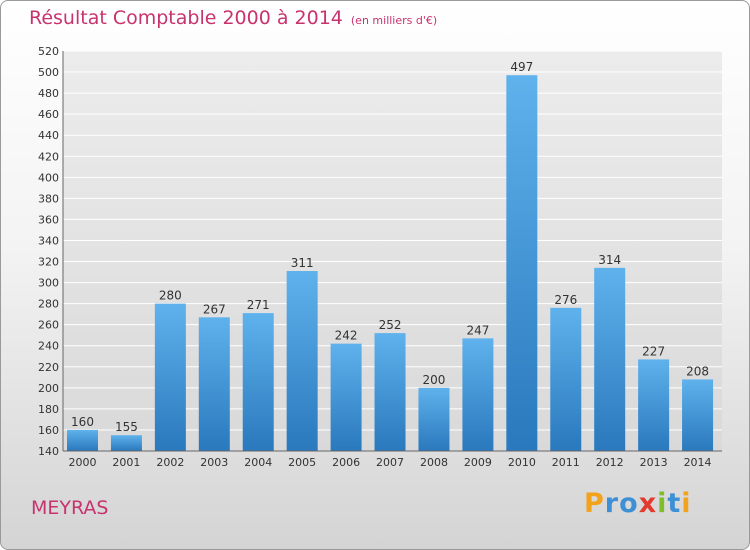 The width and height of the screenshot is (750, 550). I want to click on y-tick-label: 460, so click(48, 114).